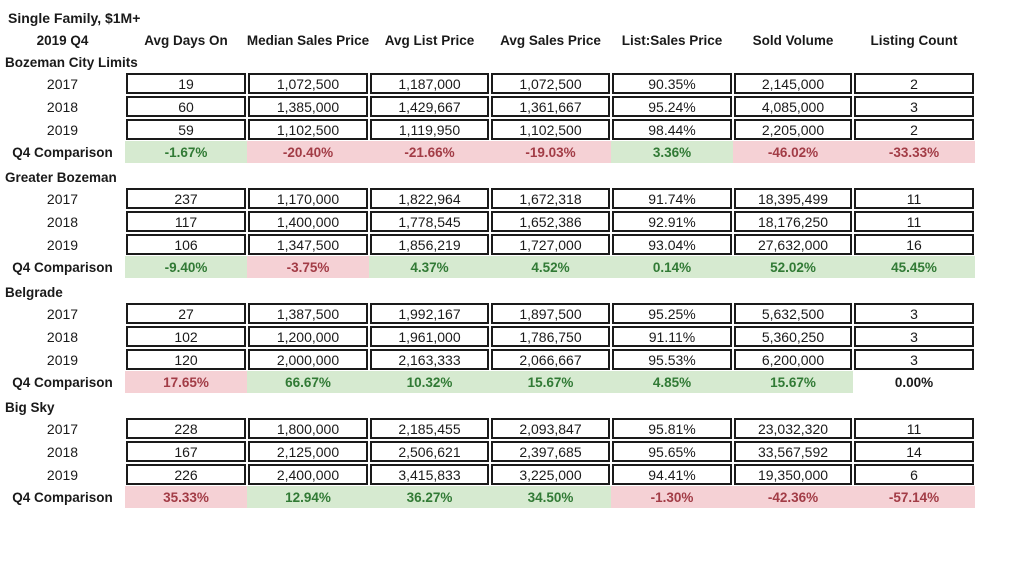  Describe the element at coordinates (672, 313) in the screenshot. I see `value-cell: 95.25%` at that location.